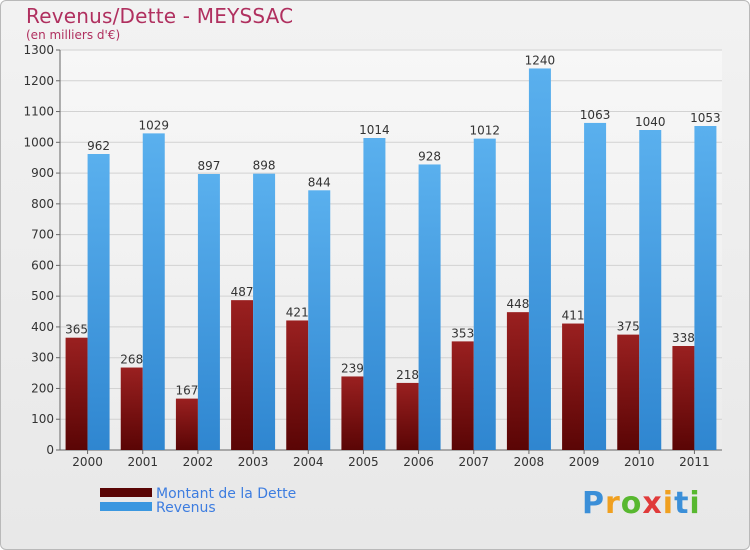 The width and height of the screenshot is (750, 550). Describe the element at coordinates (683, 338) in the screenshot. I see `data-label: 338` at that location.